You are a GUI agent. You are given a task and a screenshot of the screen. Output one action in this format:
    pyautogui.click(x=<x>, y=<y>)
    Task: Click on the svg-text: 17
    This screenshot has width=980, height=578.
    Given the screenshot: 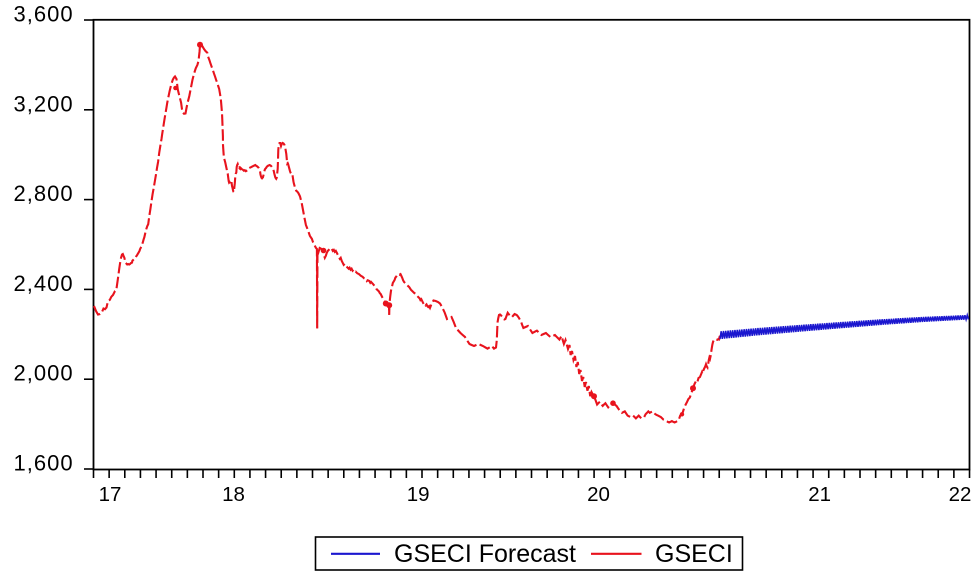 What is the action you would take?
    pyautogui.click(x=110, y=494)
    